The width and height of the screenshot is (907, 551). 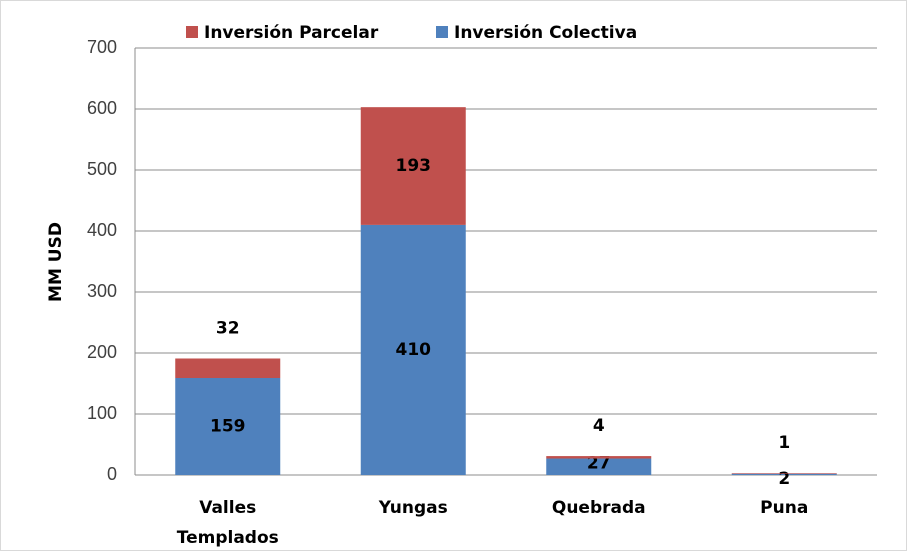 I want to click on legend-label: Inversión Parcelar, so click(x=291, y=33).